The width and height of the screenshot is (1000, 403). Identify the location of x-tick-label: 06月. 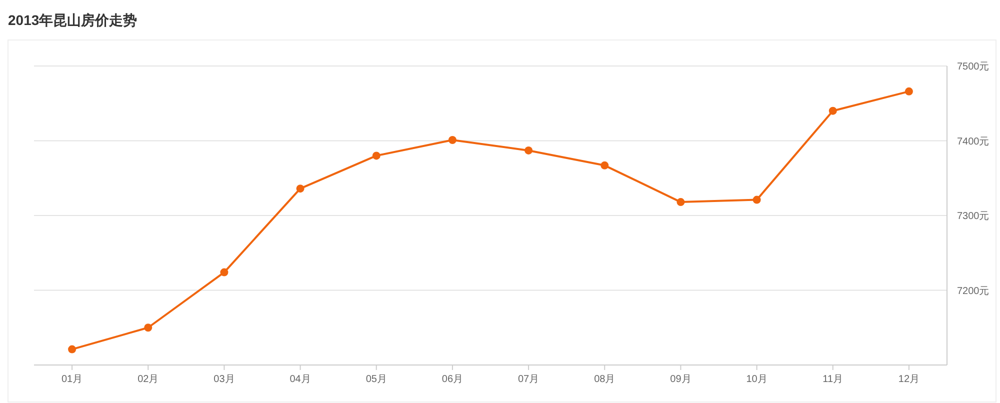
(453, 379).